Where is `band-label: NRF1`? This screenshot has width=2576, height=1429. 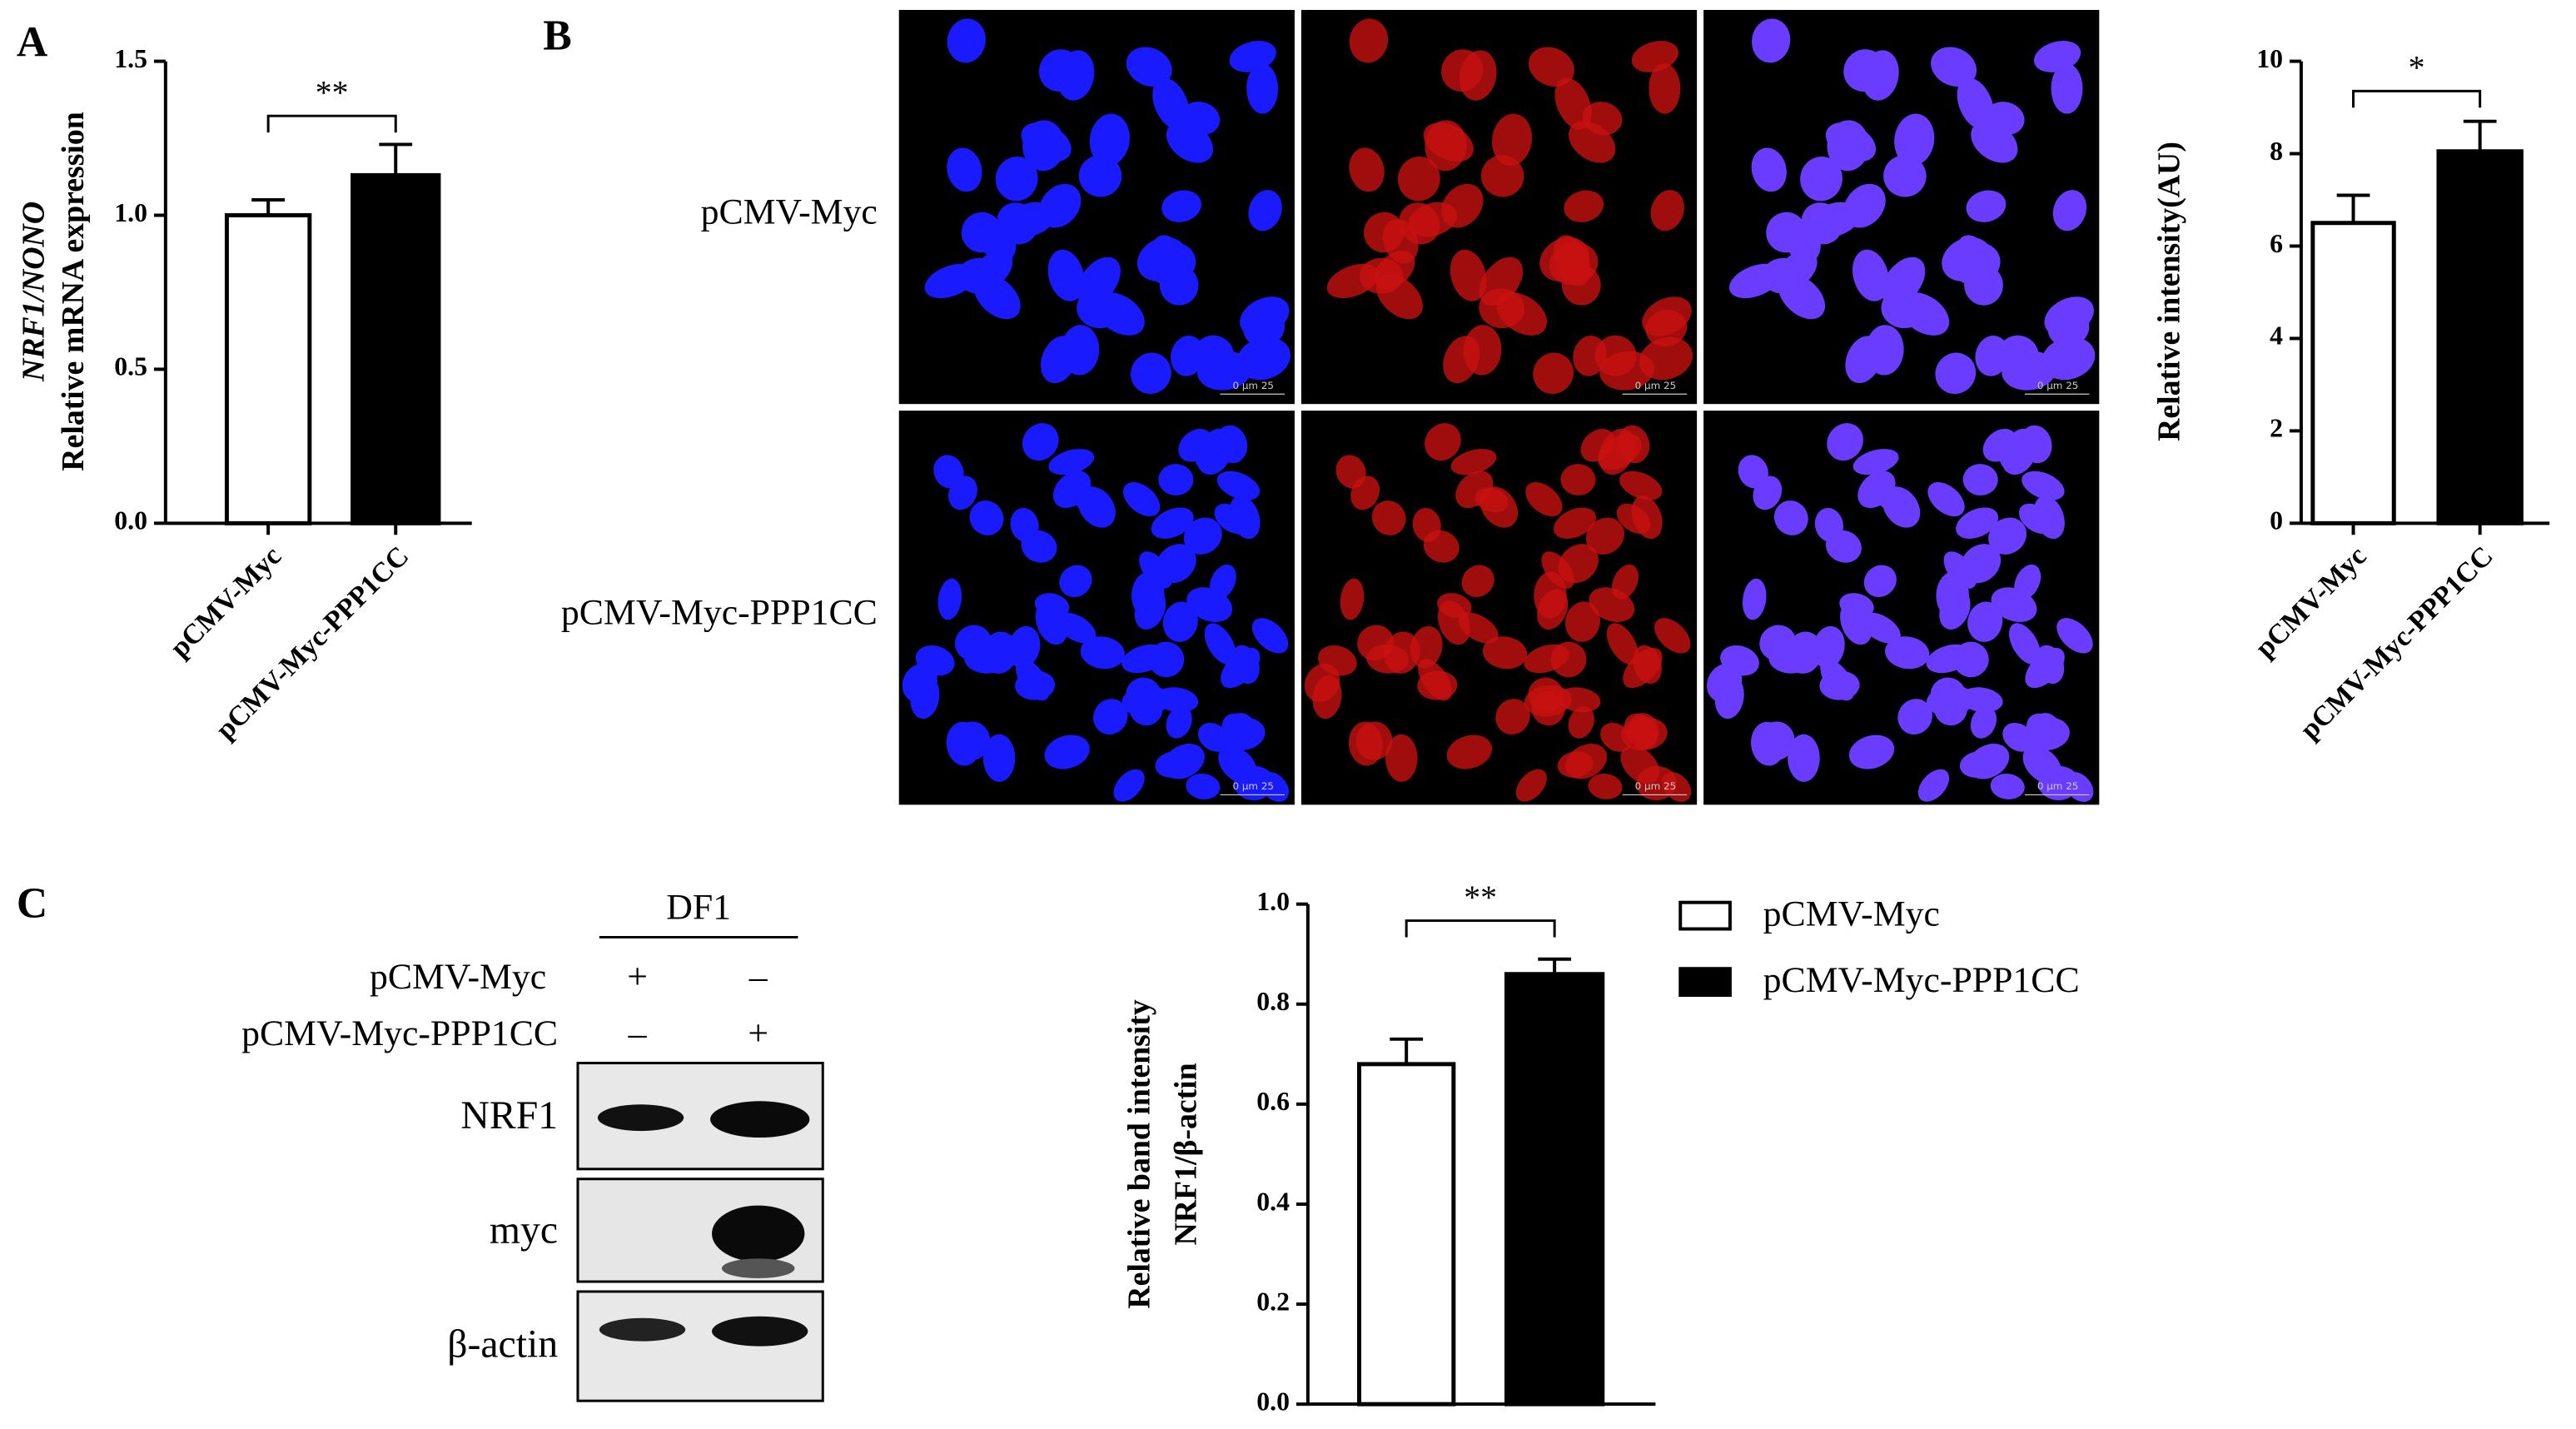 band-label: NRF1 is located at coordinates (509, 1115).